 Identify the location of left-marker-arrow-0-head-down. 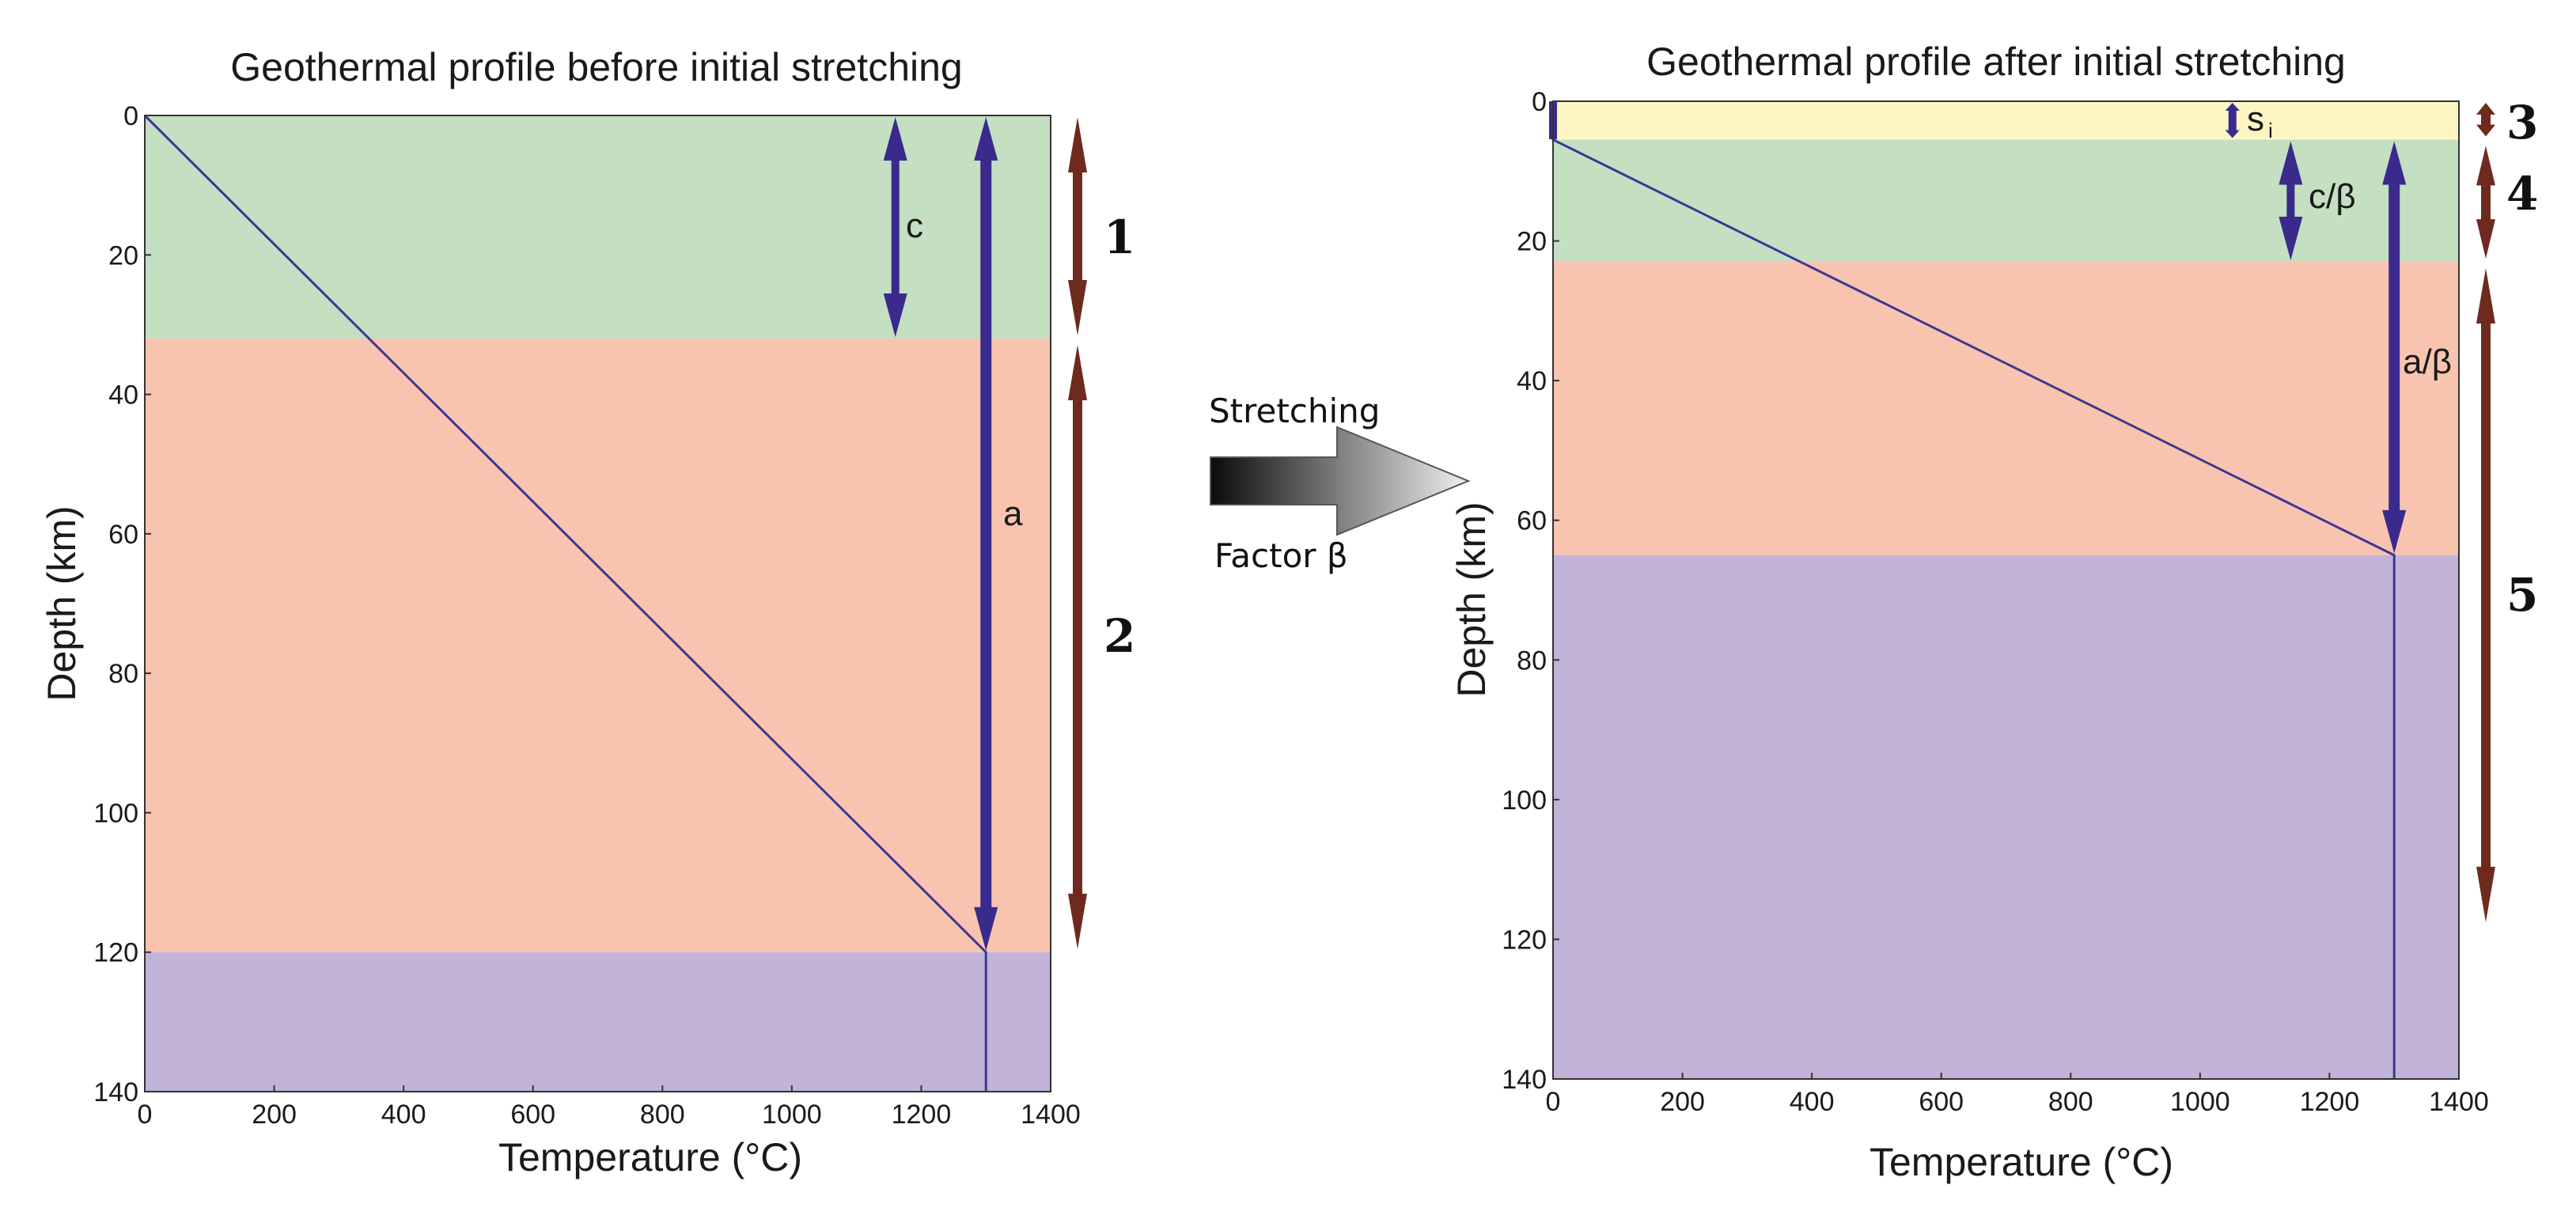
(895, 315).